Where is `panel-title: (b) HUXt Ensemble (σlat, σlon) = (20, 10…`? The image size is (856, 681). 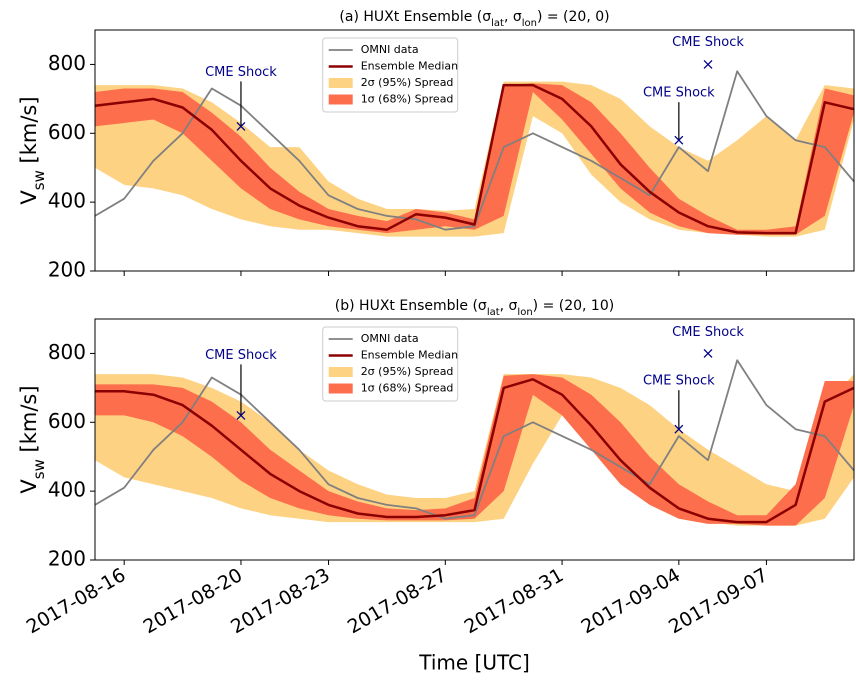
panel-title: (b) HUXt Ensemble (σlat, σlon) = (20, 10… is located at coordinates (474, 308).